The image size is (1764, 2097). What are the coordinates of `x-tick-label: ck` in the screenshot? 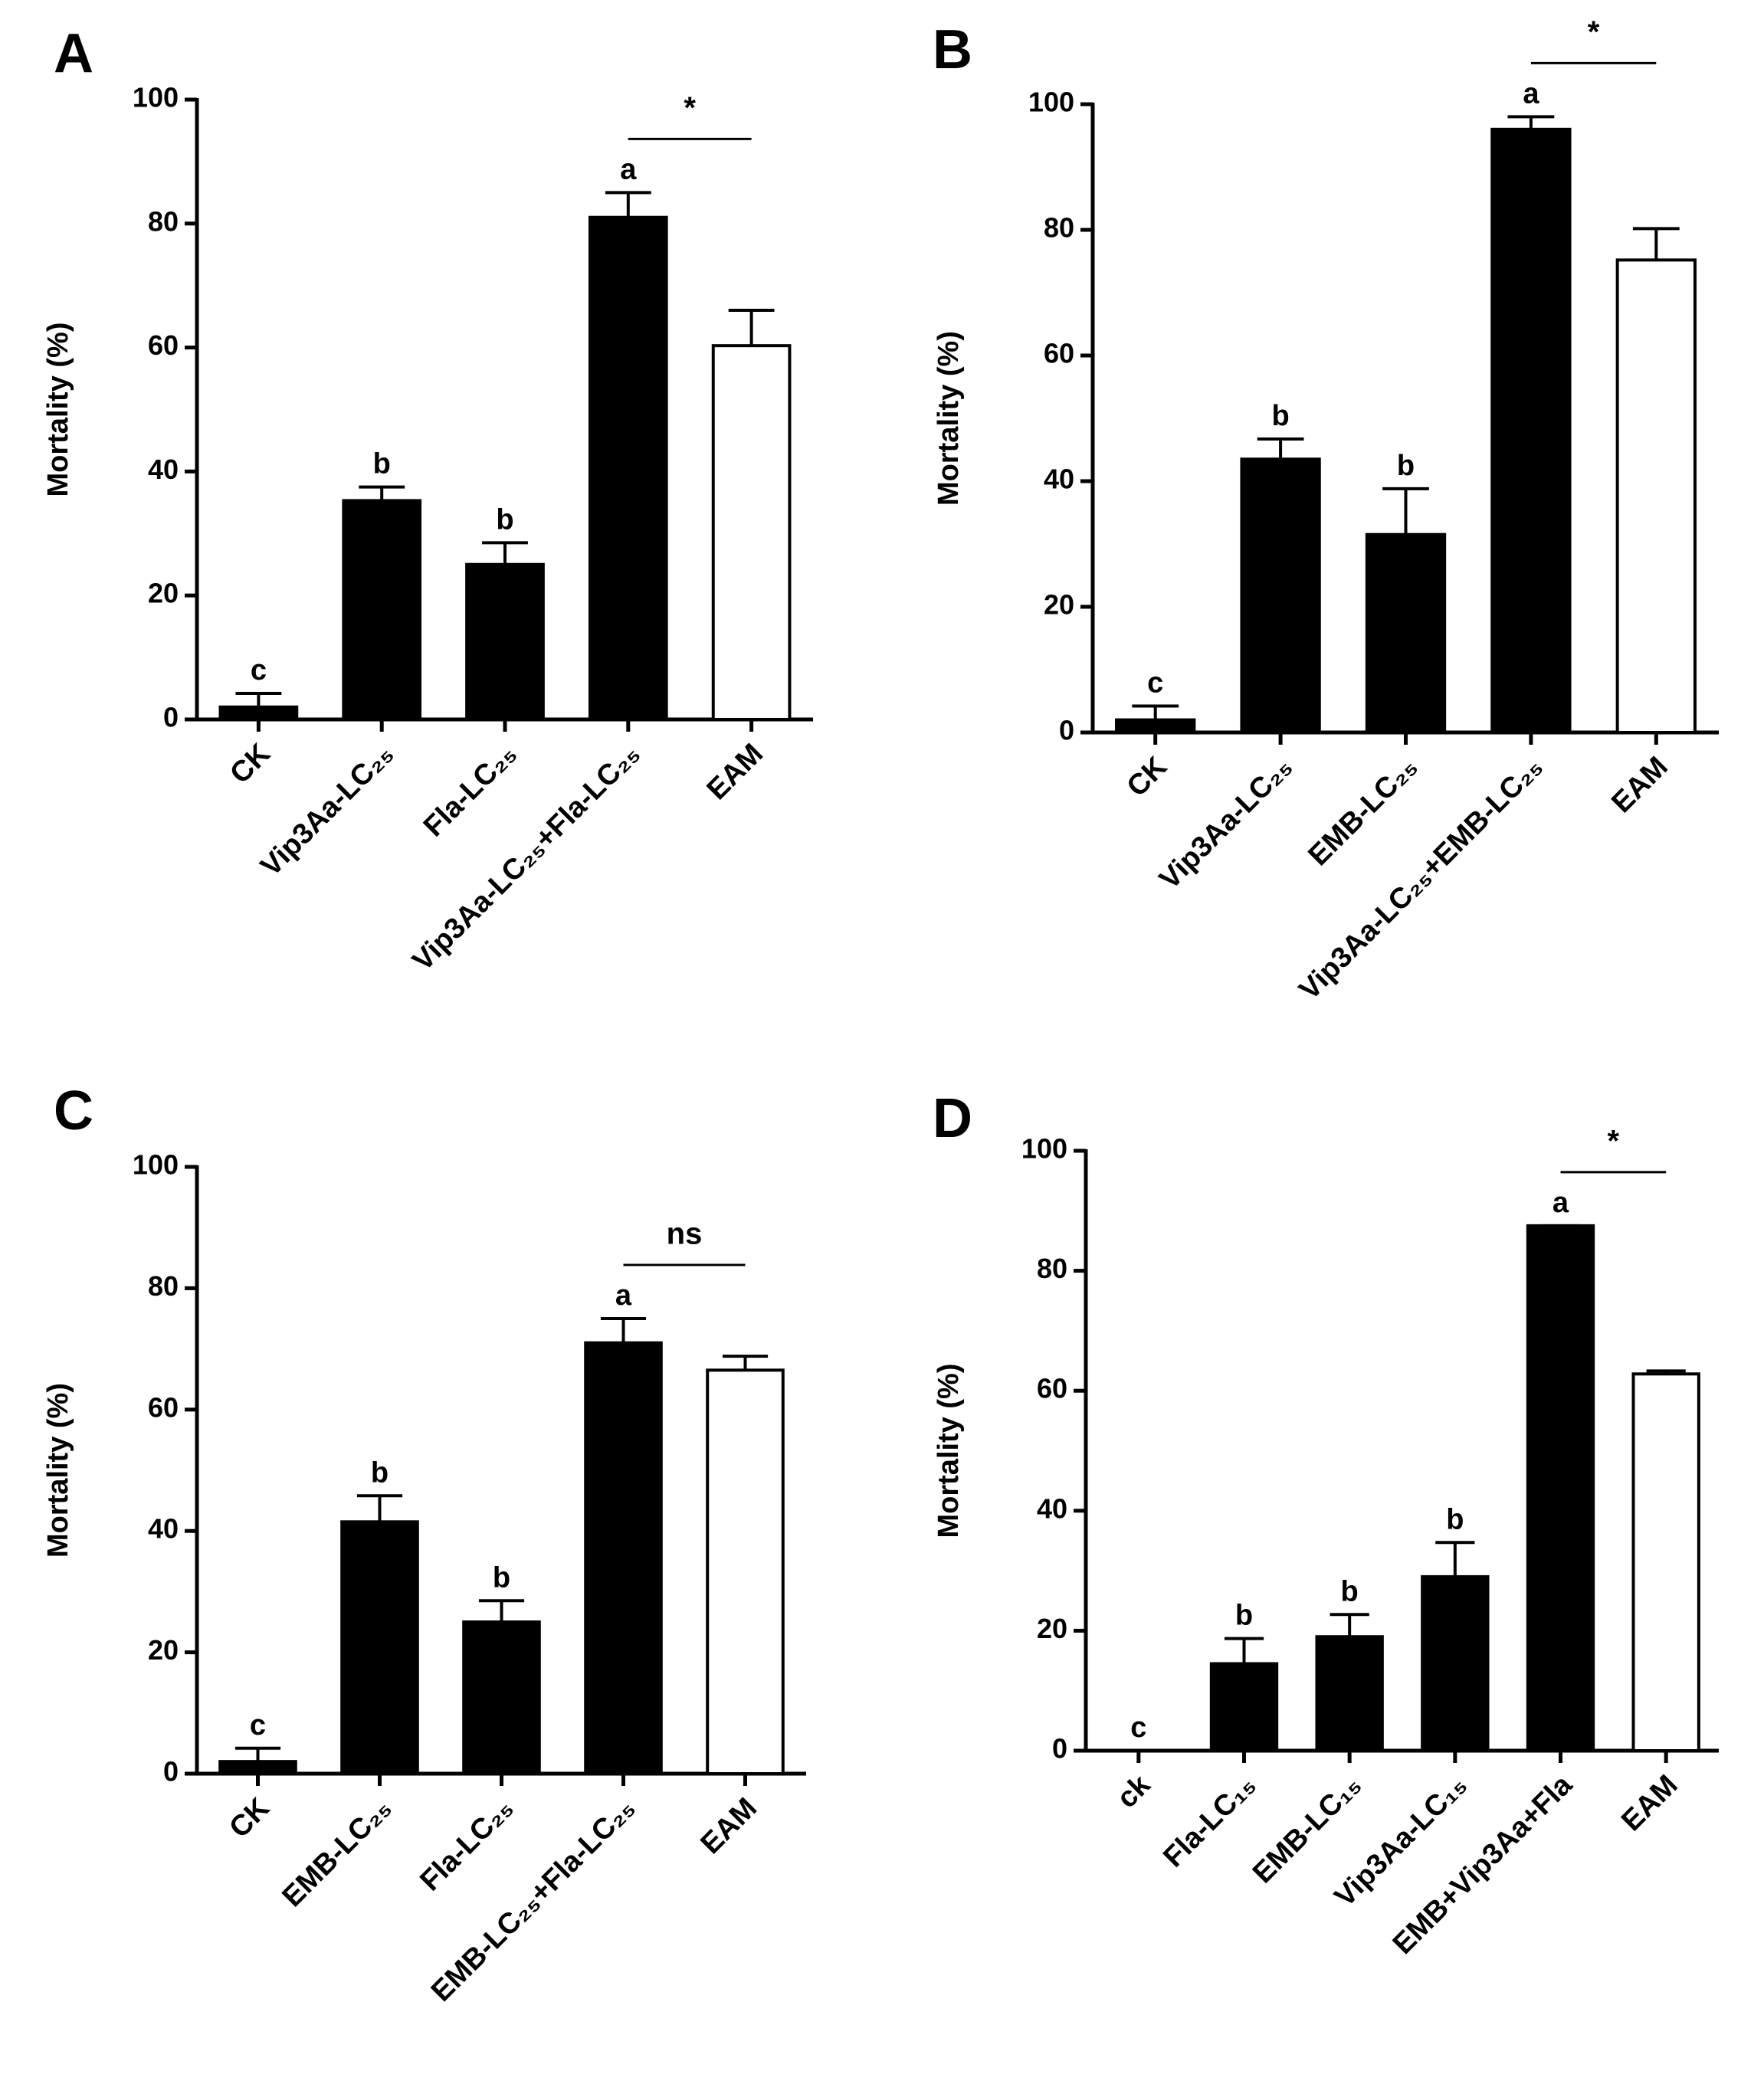 It's located at (1134, 1791).